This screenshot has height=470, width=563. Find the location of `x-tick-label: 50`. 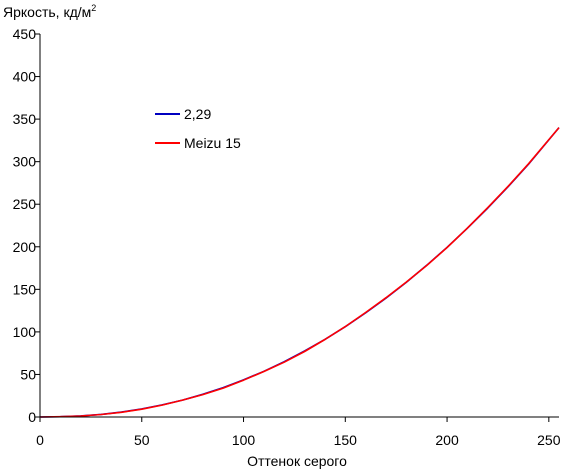

x-tick-label: 50 is located at coordinates (142, 440).